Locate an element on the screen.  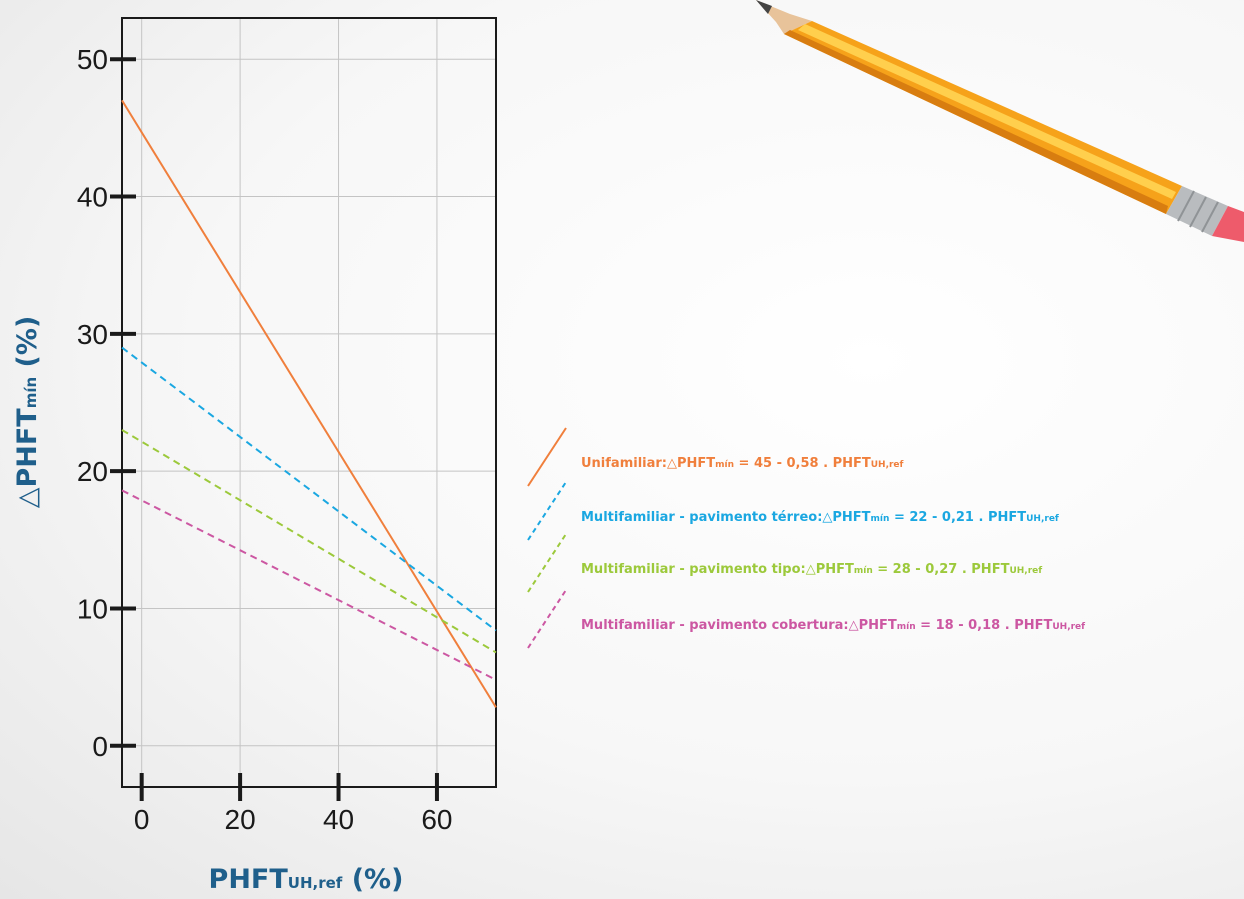
x-tick-label: 60 is located at coordinates (436, 819).